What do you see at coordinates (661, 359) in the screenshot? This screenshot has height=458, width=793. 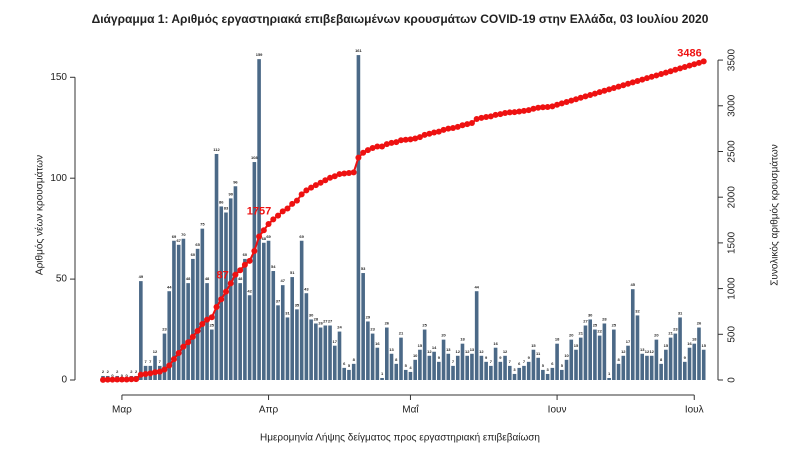 I see `bar-label: 8` at bounding box center [661, 359].